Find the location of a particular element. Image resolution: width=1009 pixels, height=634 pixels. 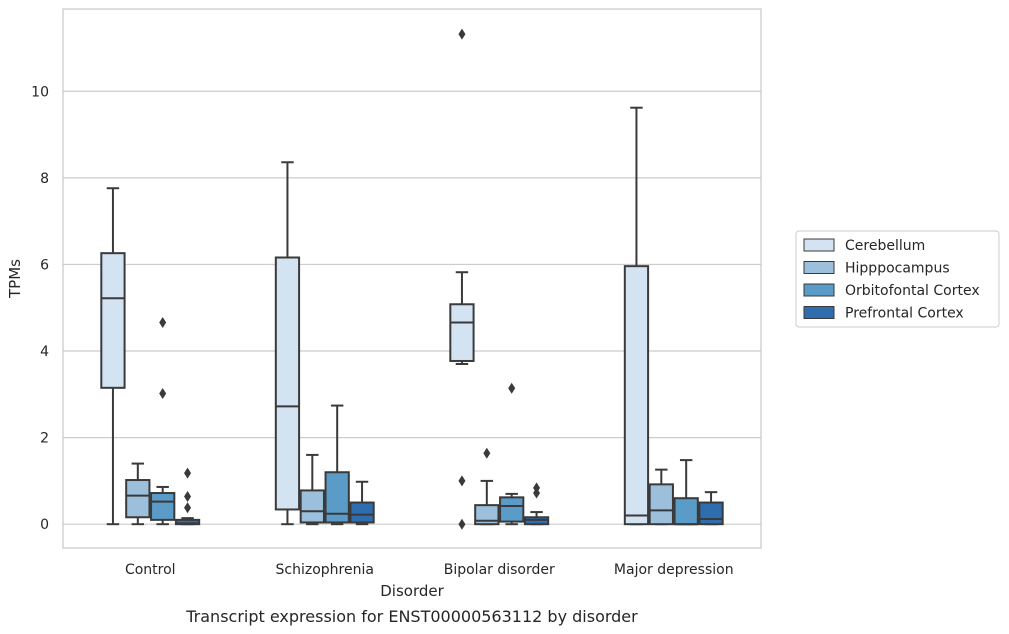

y-tick-label: 8 is located at coordinates (44, 179).